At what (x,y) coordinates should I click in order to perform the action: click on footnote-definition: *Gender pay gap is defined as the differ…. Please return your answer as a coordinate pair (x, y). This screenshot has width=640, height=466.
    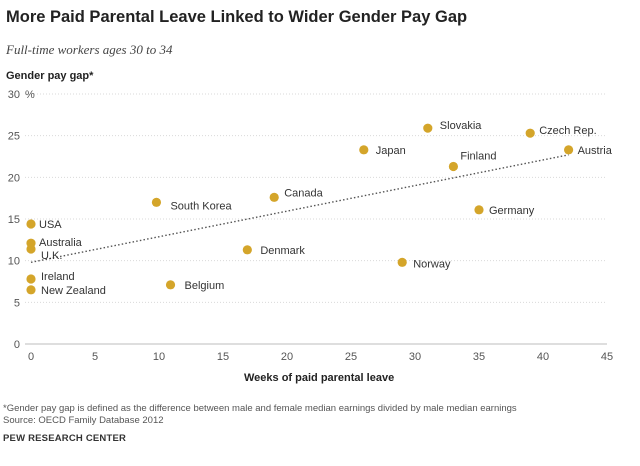
    Looking at the image, I should click on (260, 408).